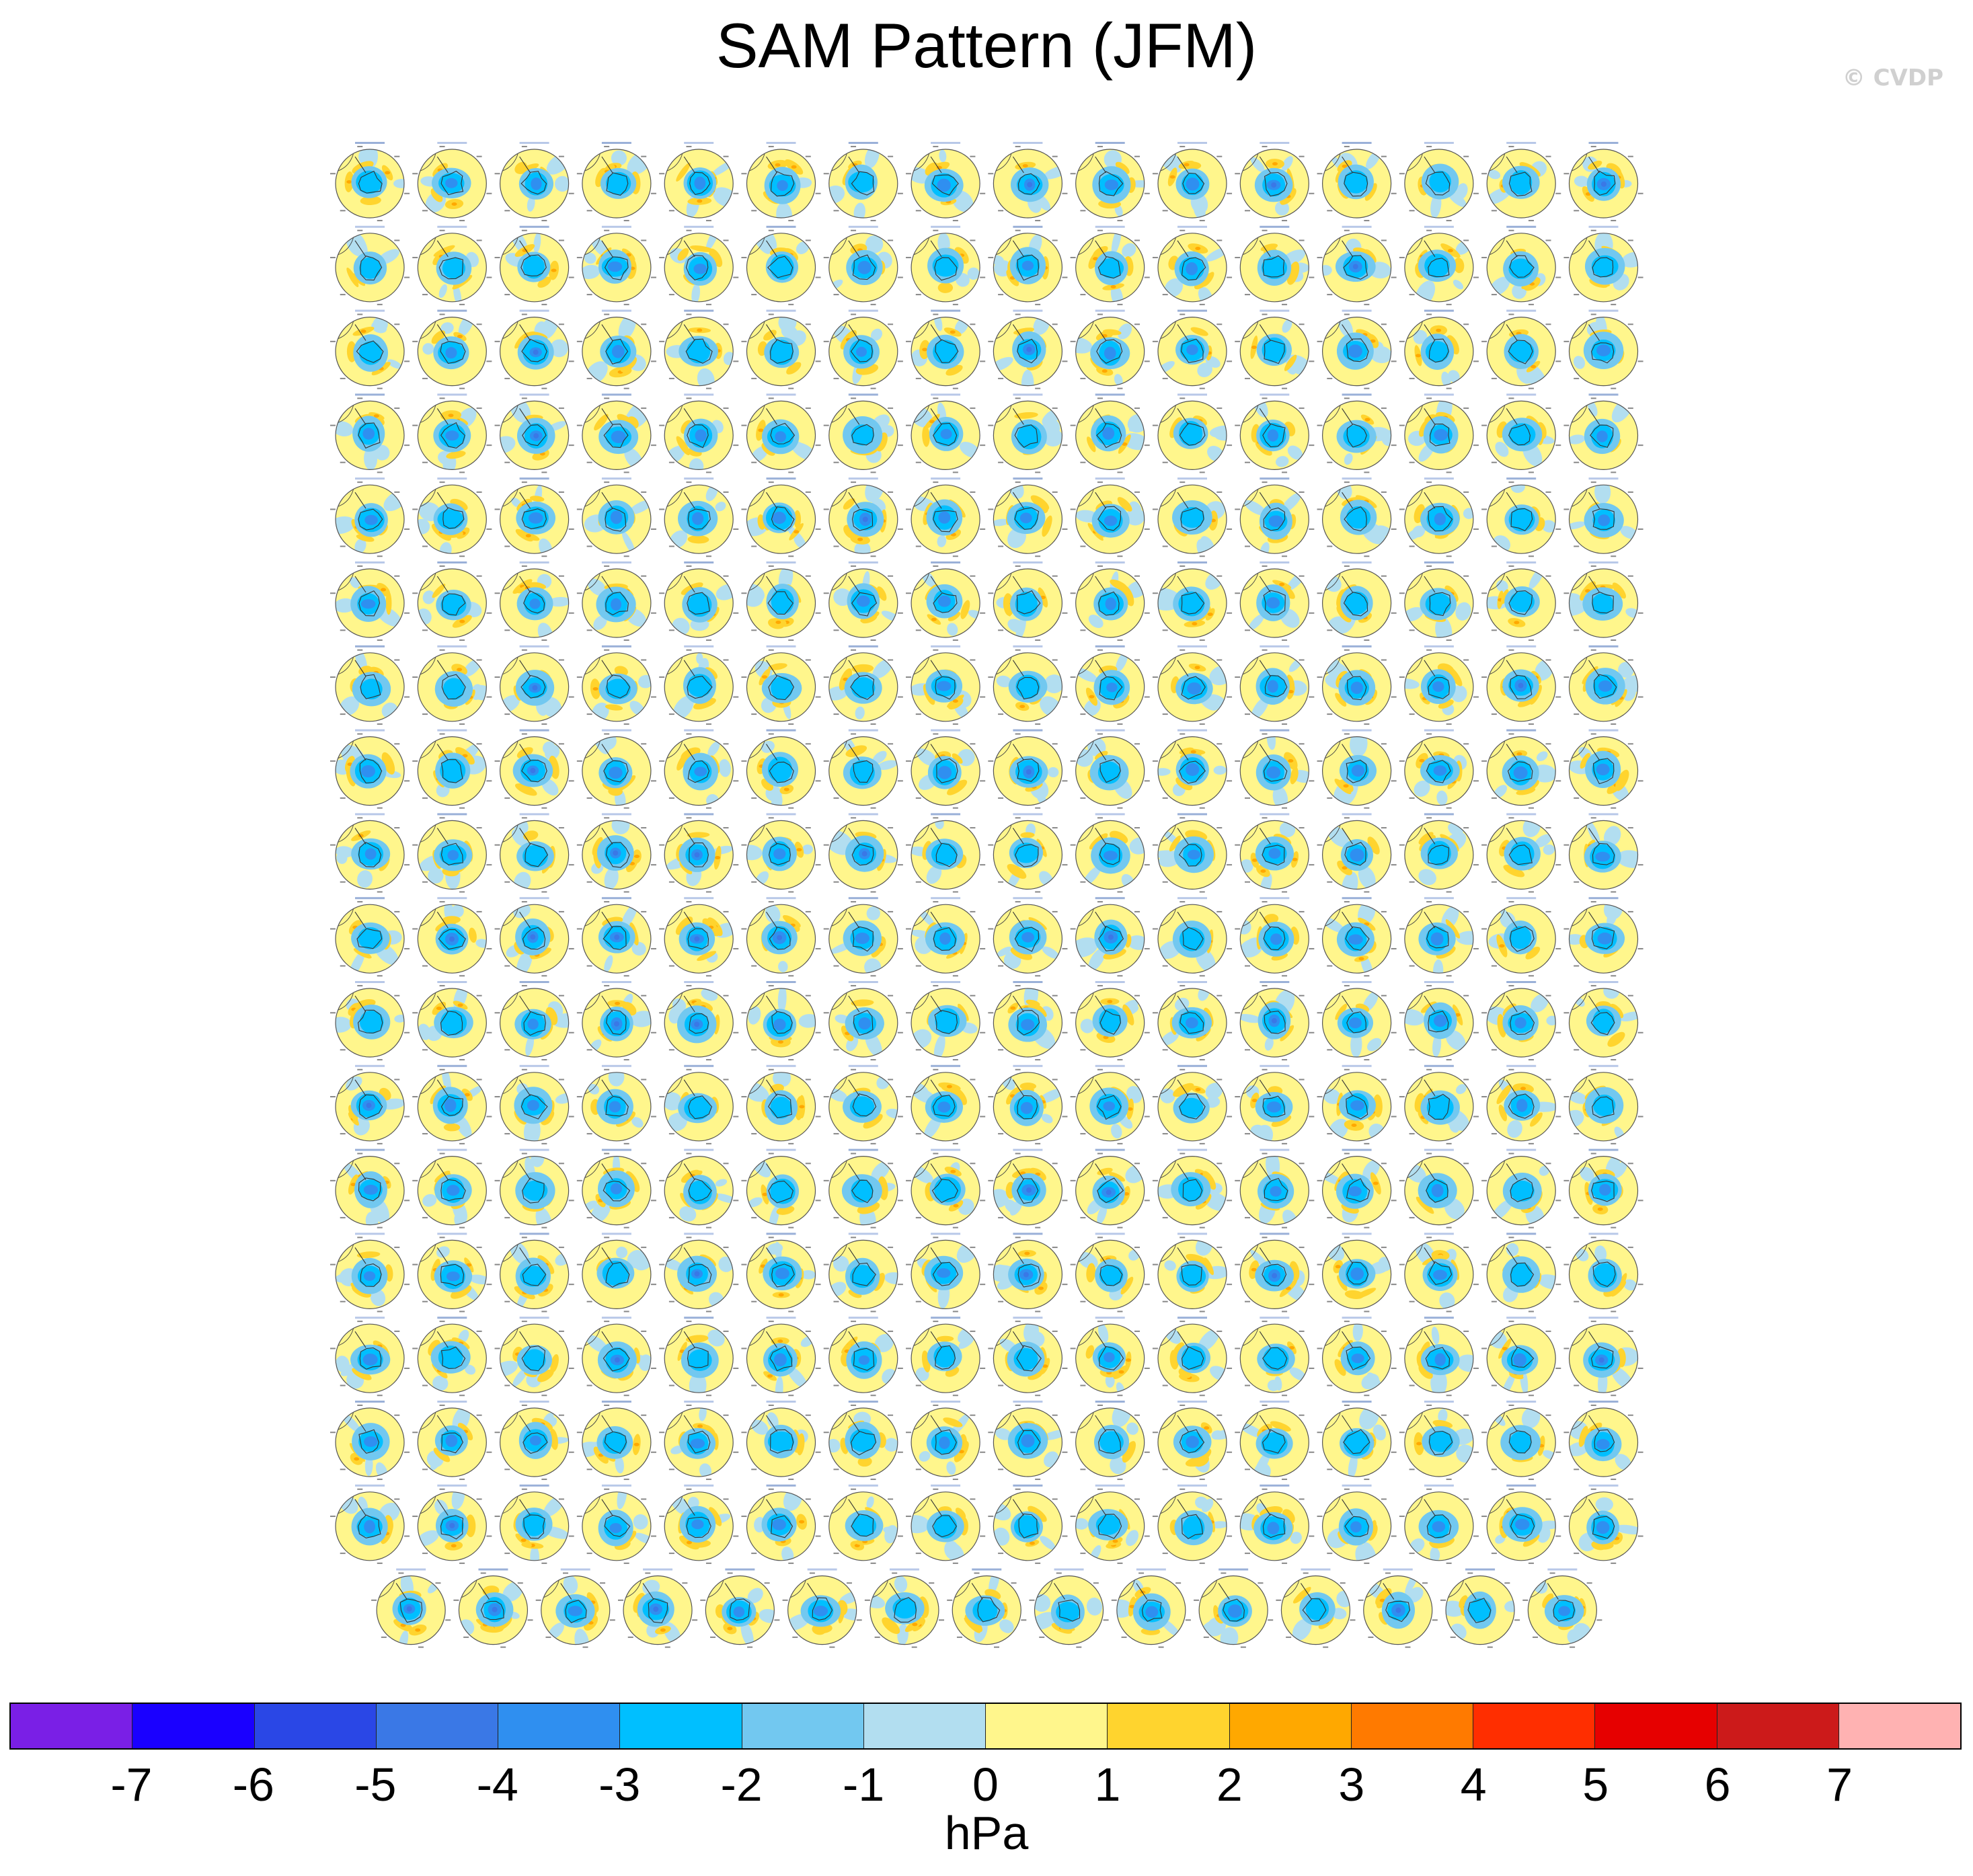 This screenshot has width=1973, height=1876. Describe the element at coordinates (131, 1784) in the screenshot. I see `colorbar-tick-label: -7` at that location.